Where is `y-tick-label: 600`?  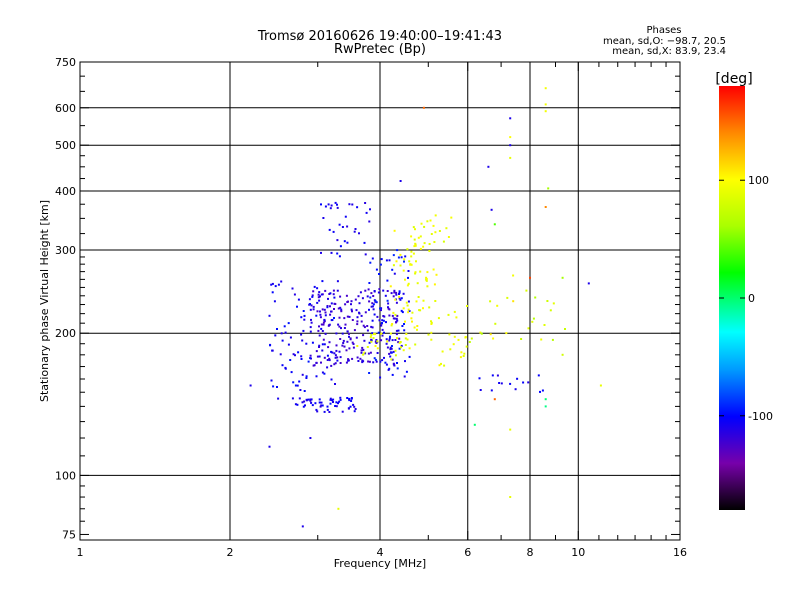 y-tick-label: 600 is located at coordinates (65, 108).